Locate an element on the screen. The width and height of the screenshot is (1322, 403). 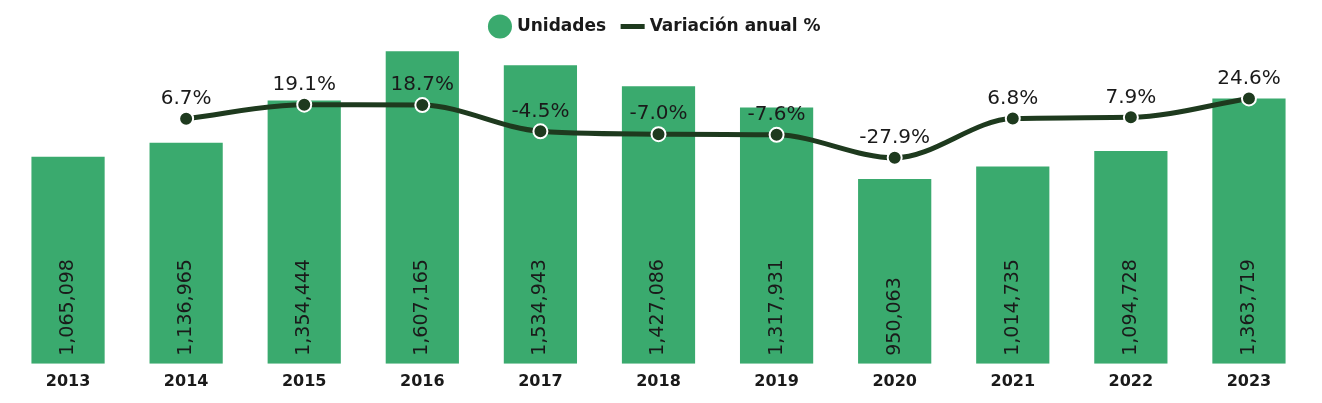
data-label: 1,065,098 is located at coordinates (65, 307).